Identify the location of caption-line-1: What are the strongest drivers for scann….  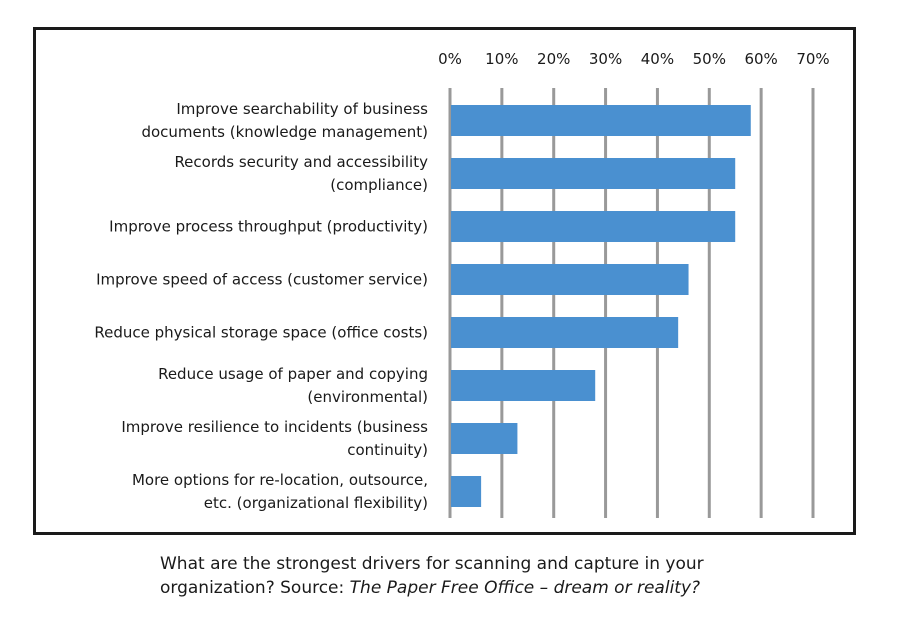
(432, 564).